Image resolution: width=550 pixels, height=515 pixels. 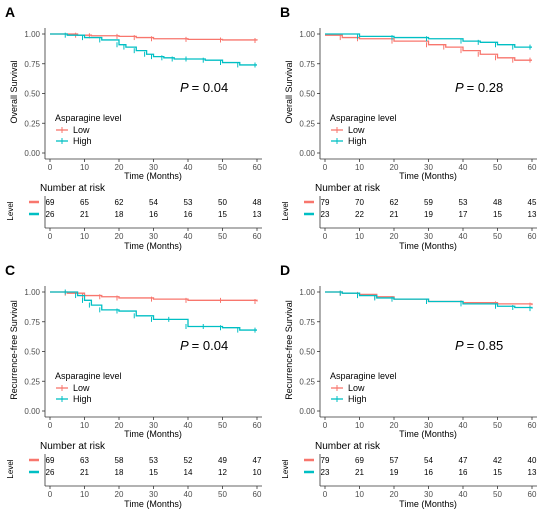 What do you see at coordinates (257, 472) in the screenshot?
I see `risk-count: 10` at bounding box center [257, 472].